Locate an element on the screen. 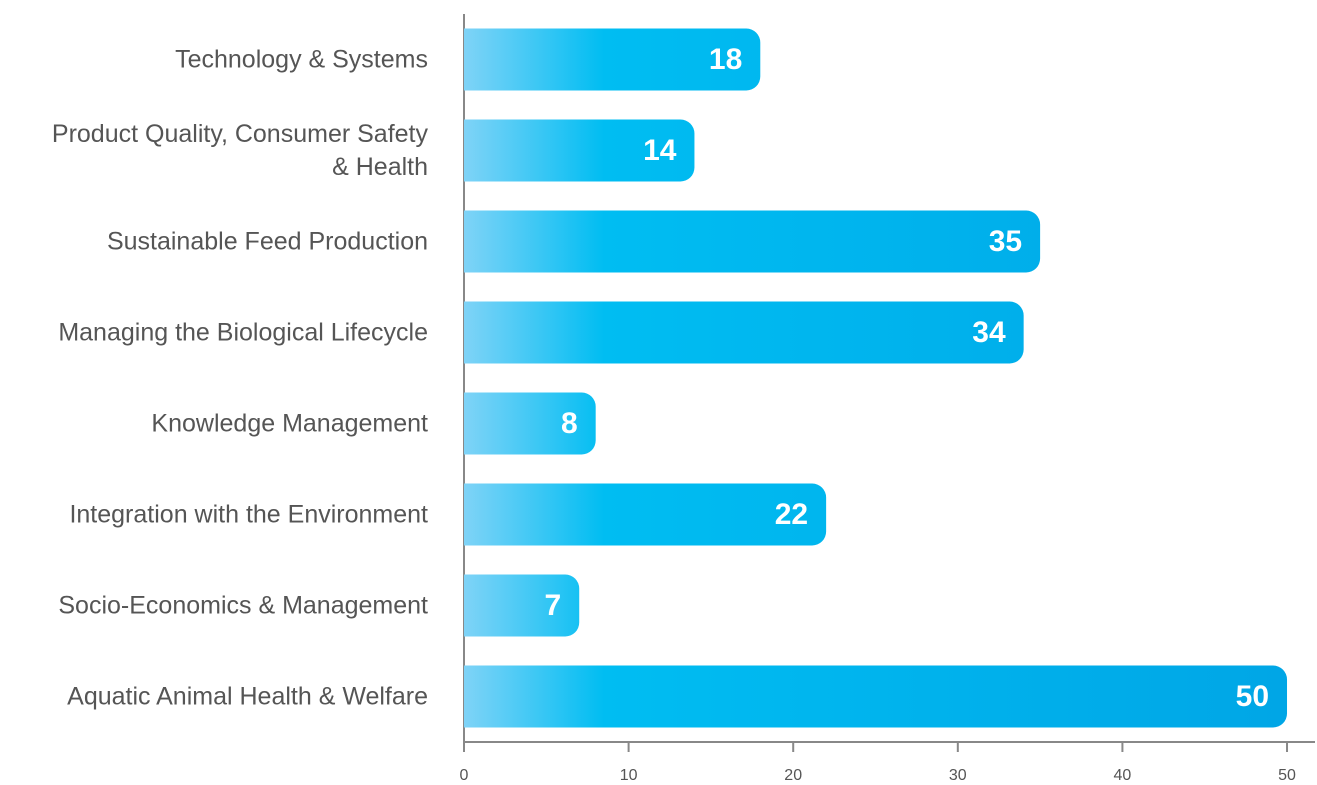  category-label: Managing the Biological Lifecycle is located at coordinates (243, 332).